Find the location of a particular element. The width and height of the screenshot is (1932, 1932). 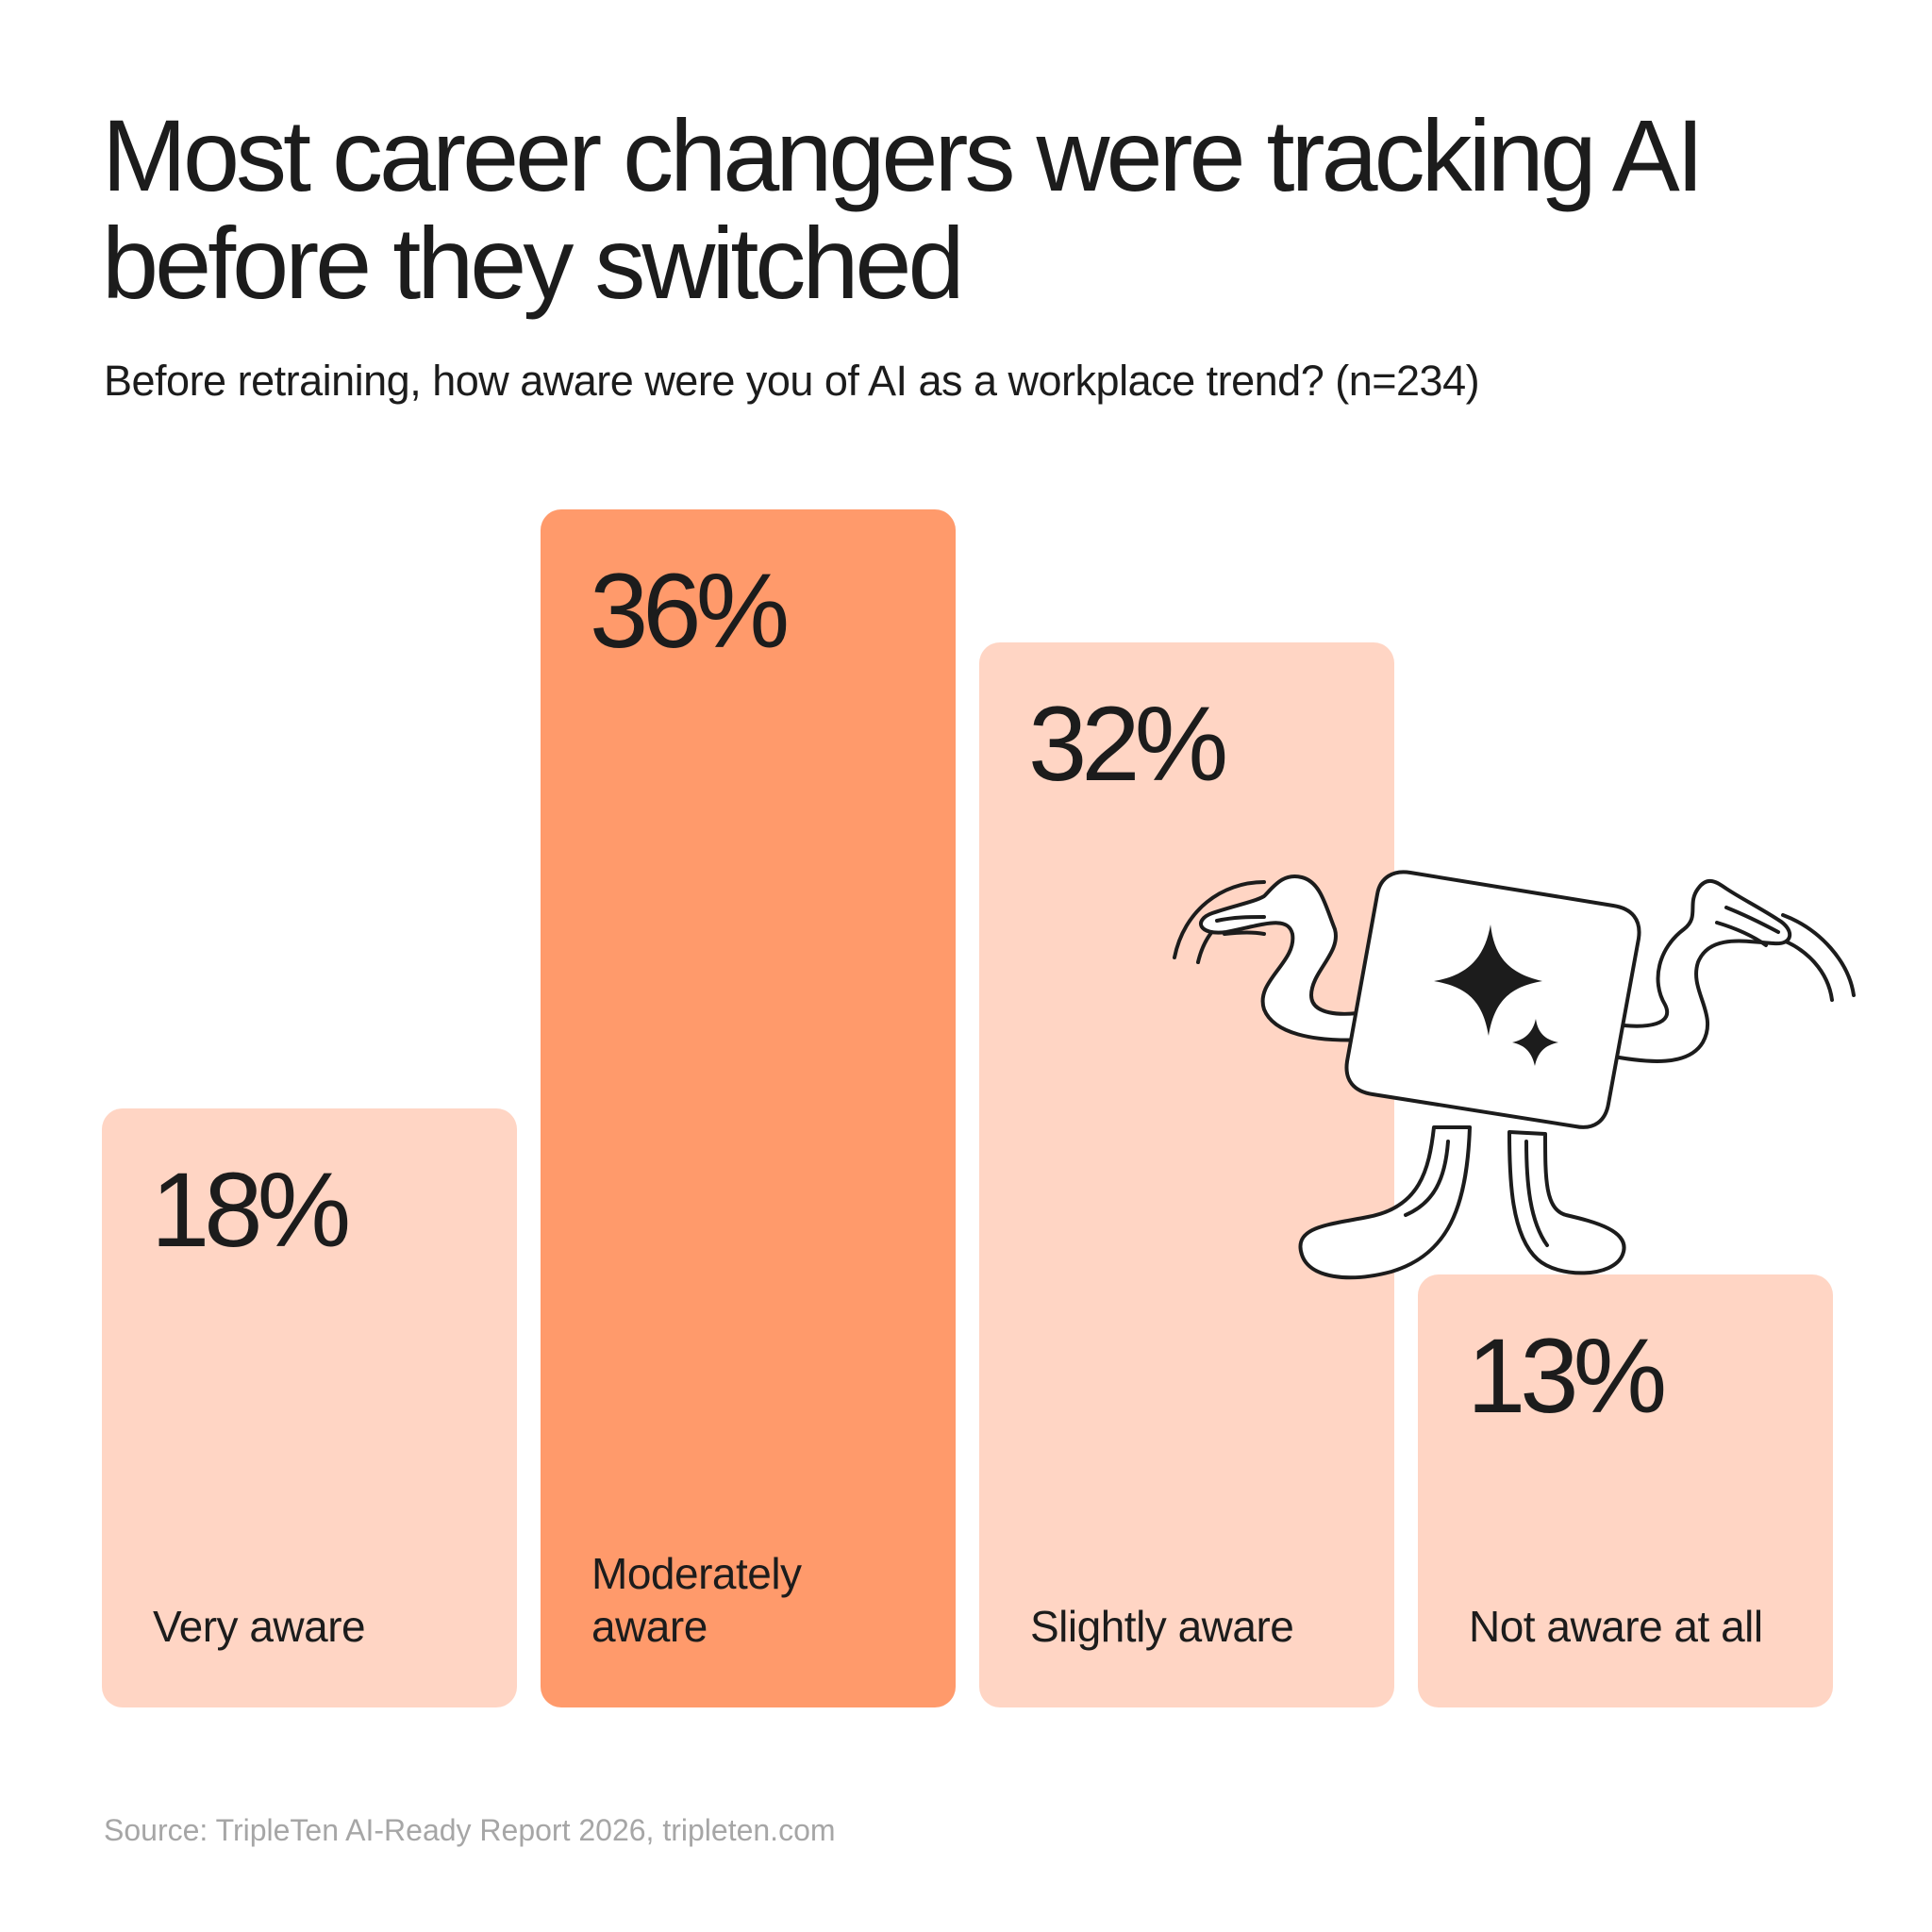

bar-value-label: 13% is located at coordinates (1567, 1376).